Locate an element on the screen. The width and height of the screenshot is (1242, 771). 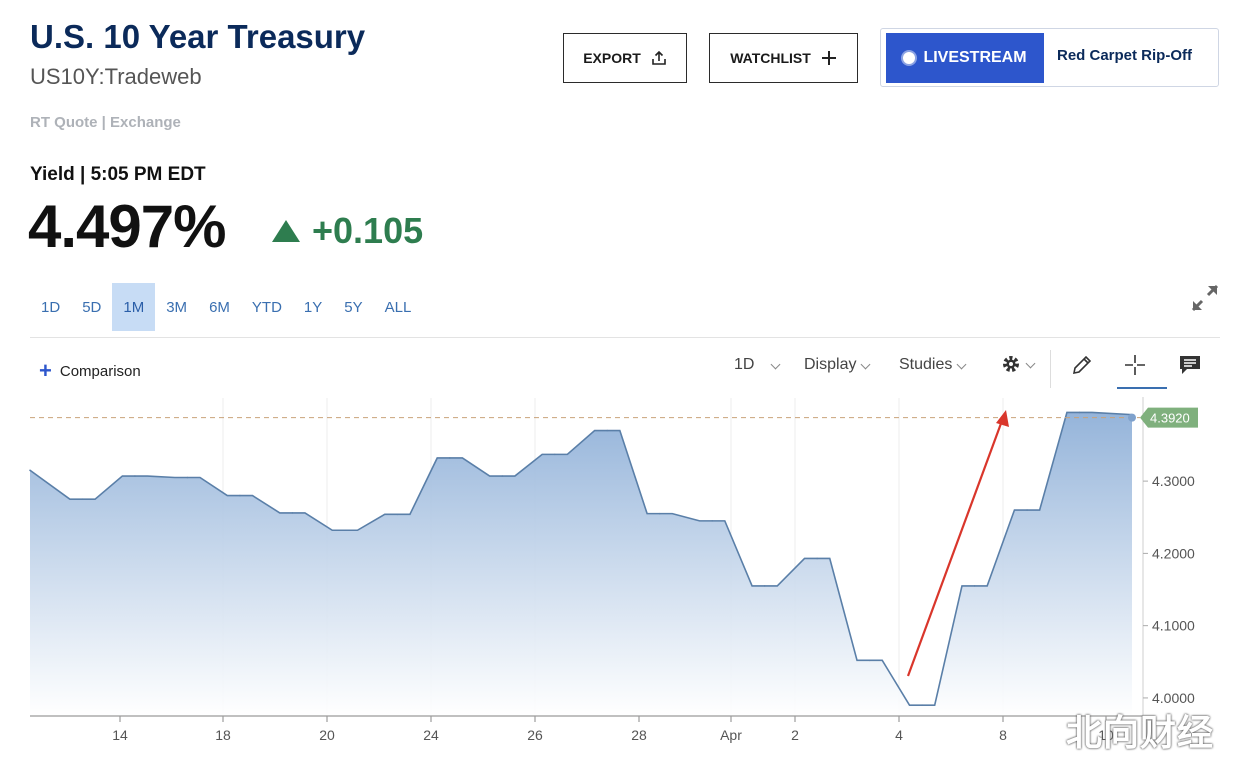
toolbar-divider is located at coordinates (1050, 369).